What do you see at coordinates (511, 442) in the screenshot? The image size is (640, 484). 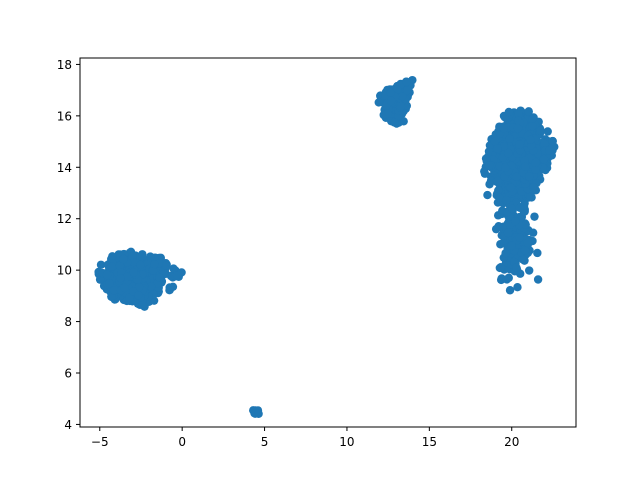 I see `x-tick-label: 20` at bounding box center [511, 442].